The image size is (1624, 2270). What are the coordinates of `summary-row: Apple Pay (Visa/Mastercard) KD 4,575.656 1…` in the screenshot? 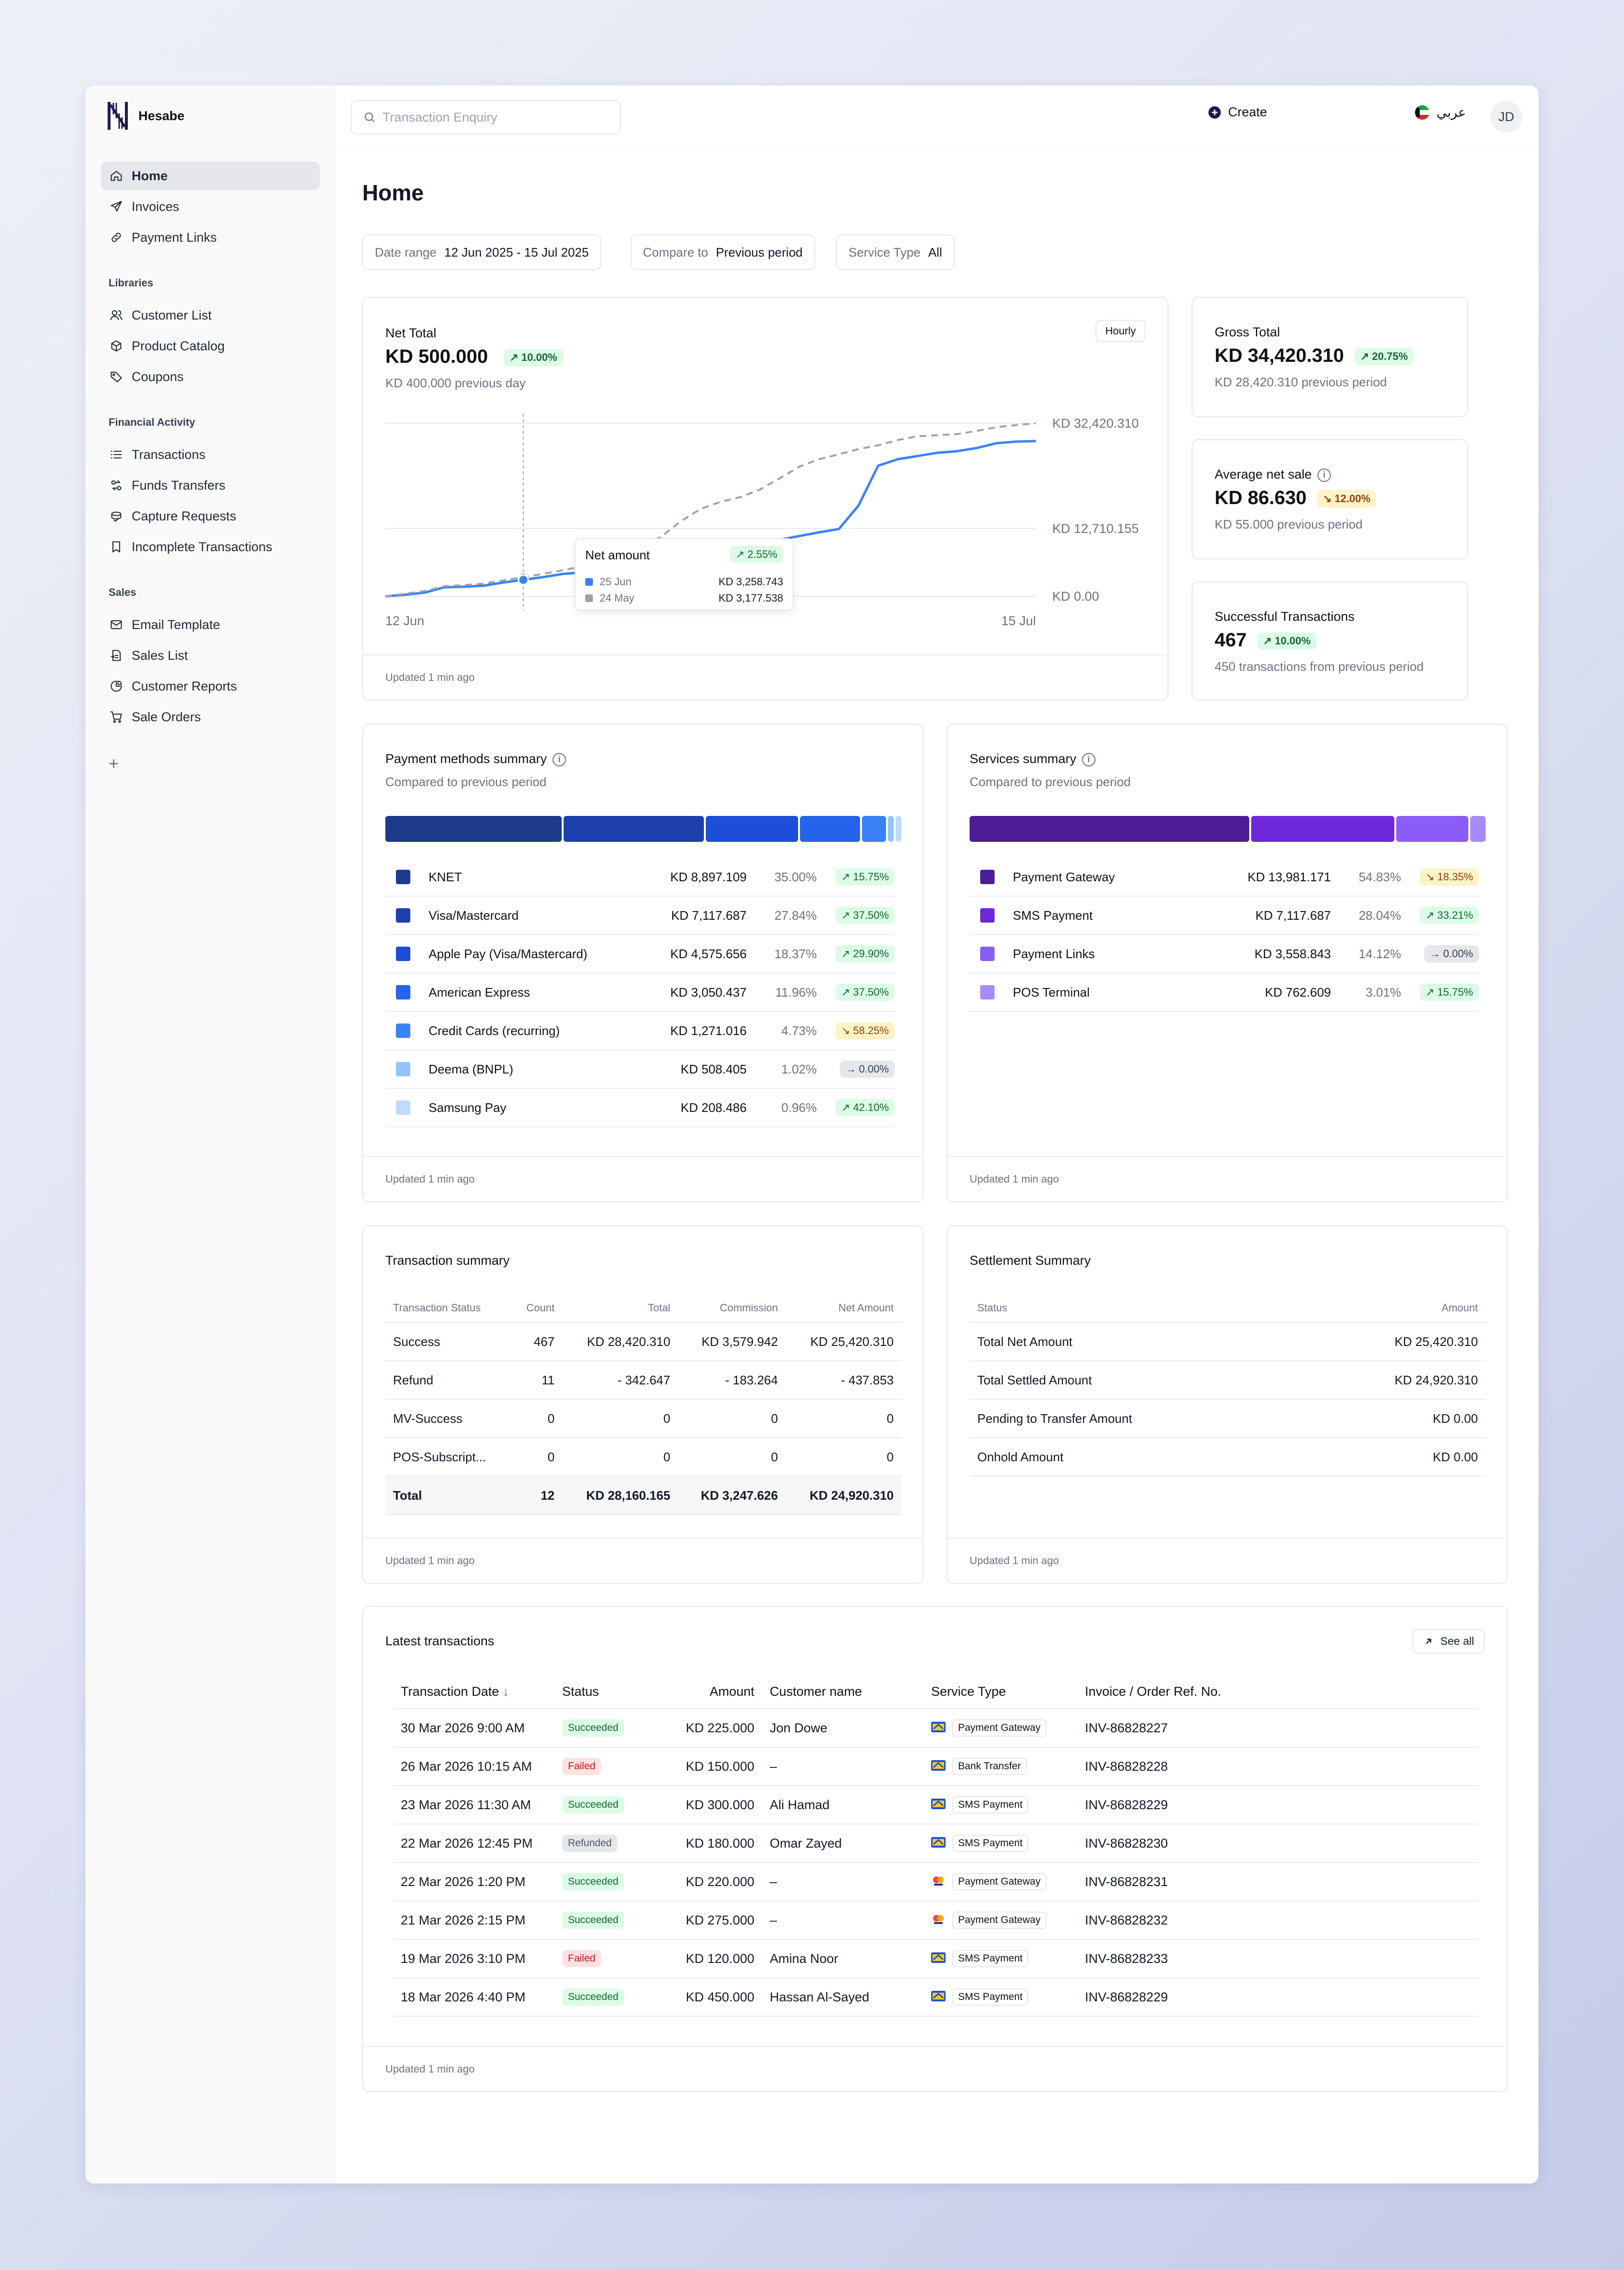 It's located at (640, 954).